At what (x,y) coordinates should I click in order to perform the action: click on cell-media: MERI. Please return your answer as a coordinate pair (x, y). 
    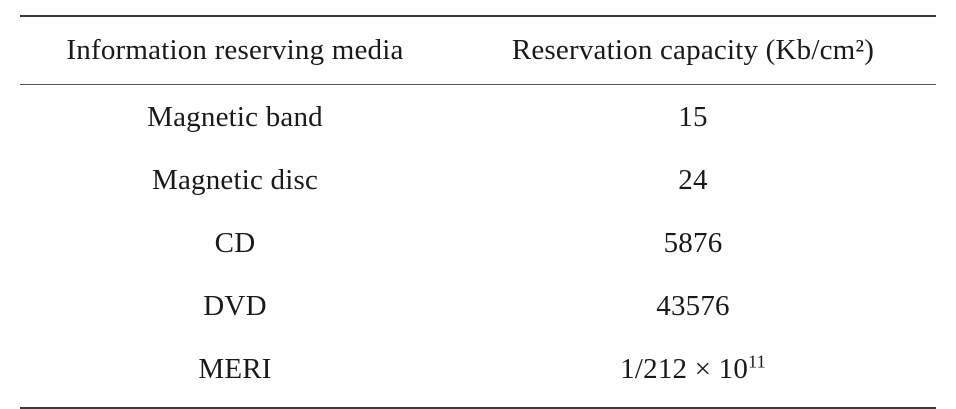
    Looking at the image, I should click on (235, 369).